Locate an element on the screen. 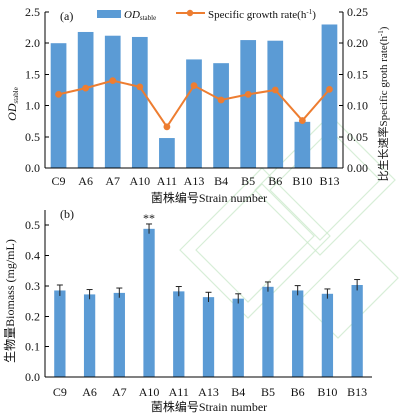 The height and width of the screenshot is (417, 400). bar-biomass-C9 is located at coordinates (60, 333).